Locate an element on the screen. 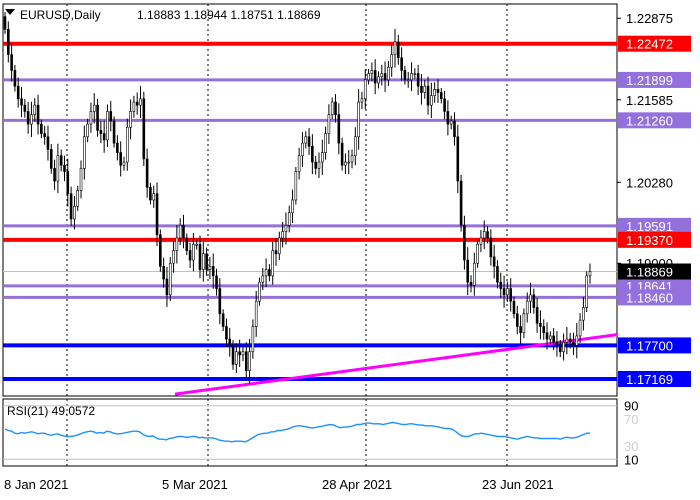  x-axis-date-label: 5 Mar 2021 is located at coordinates (195, 484).